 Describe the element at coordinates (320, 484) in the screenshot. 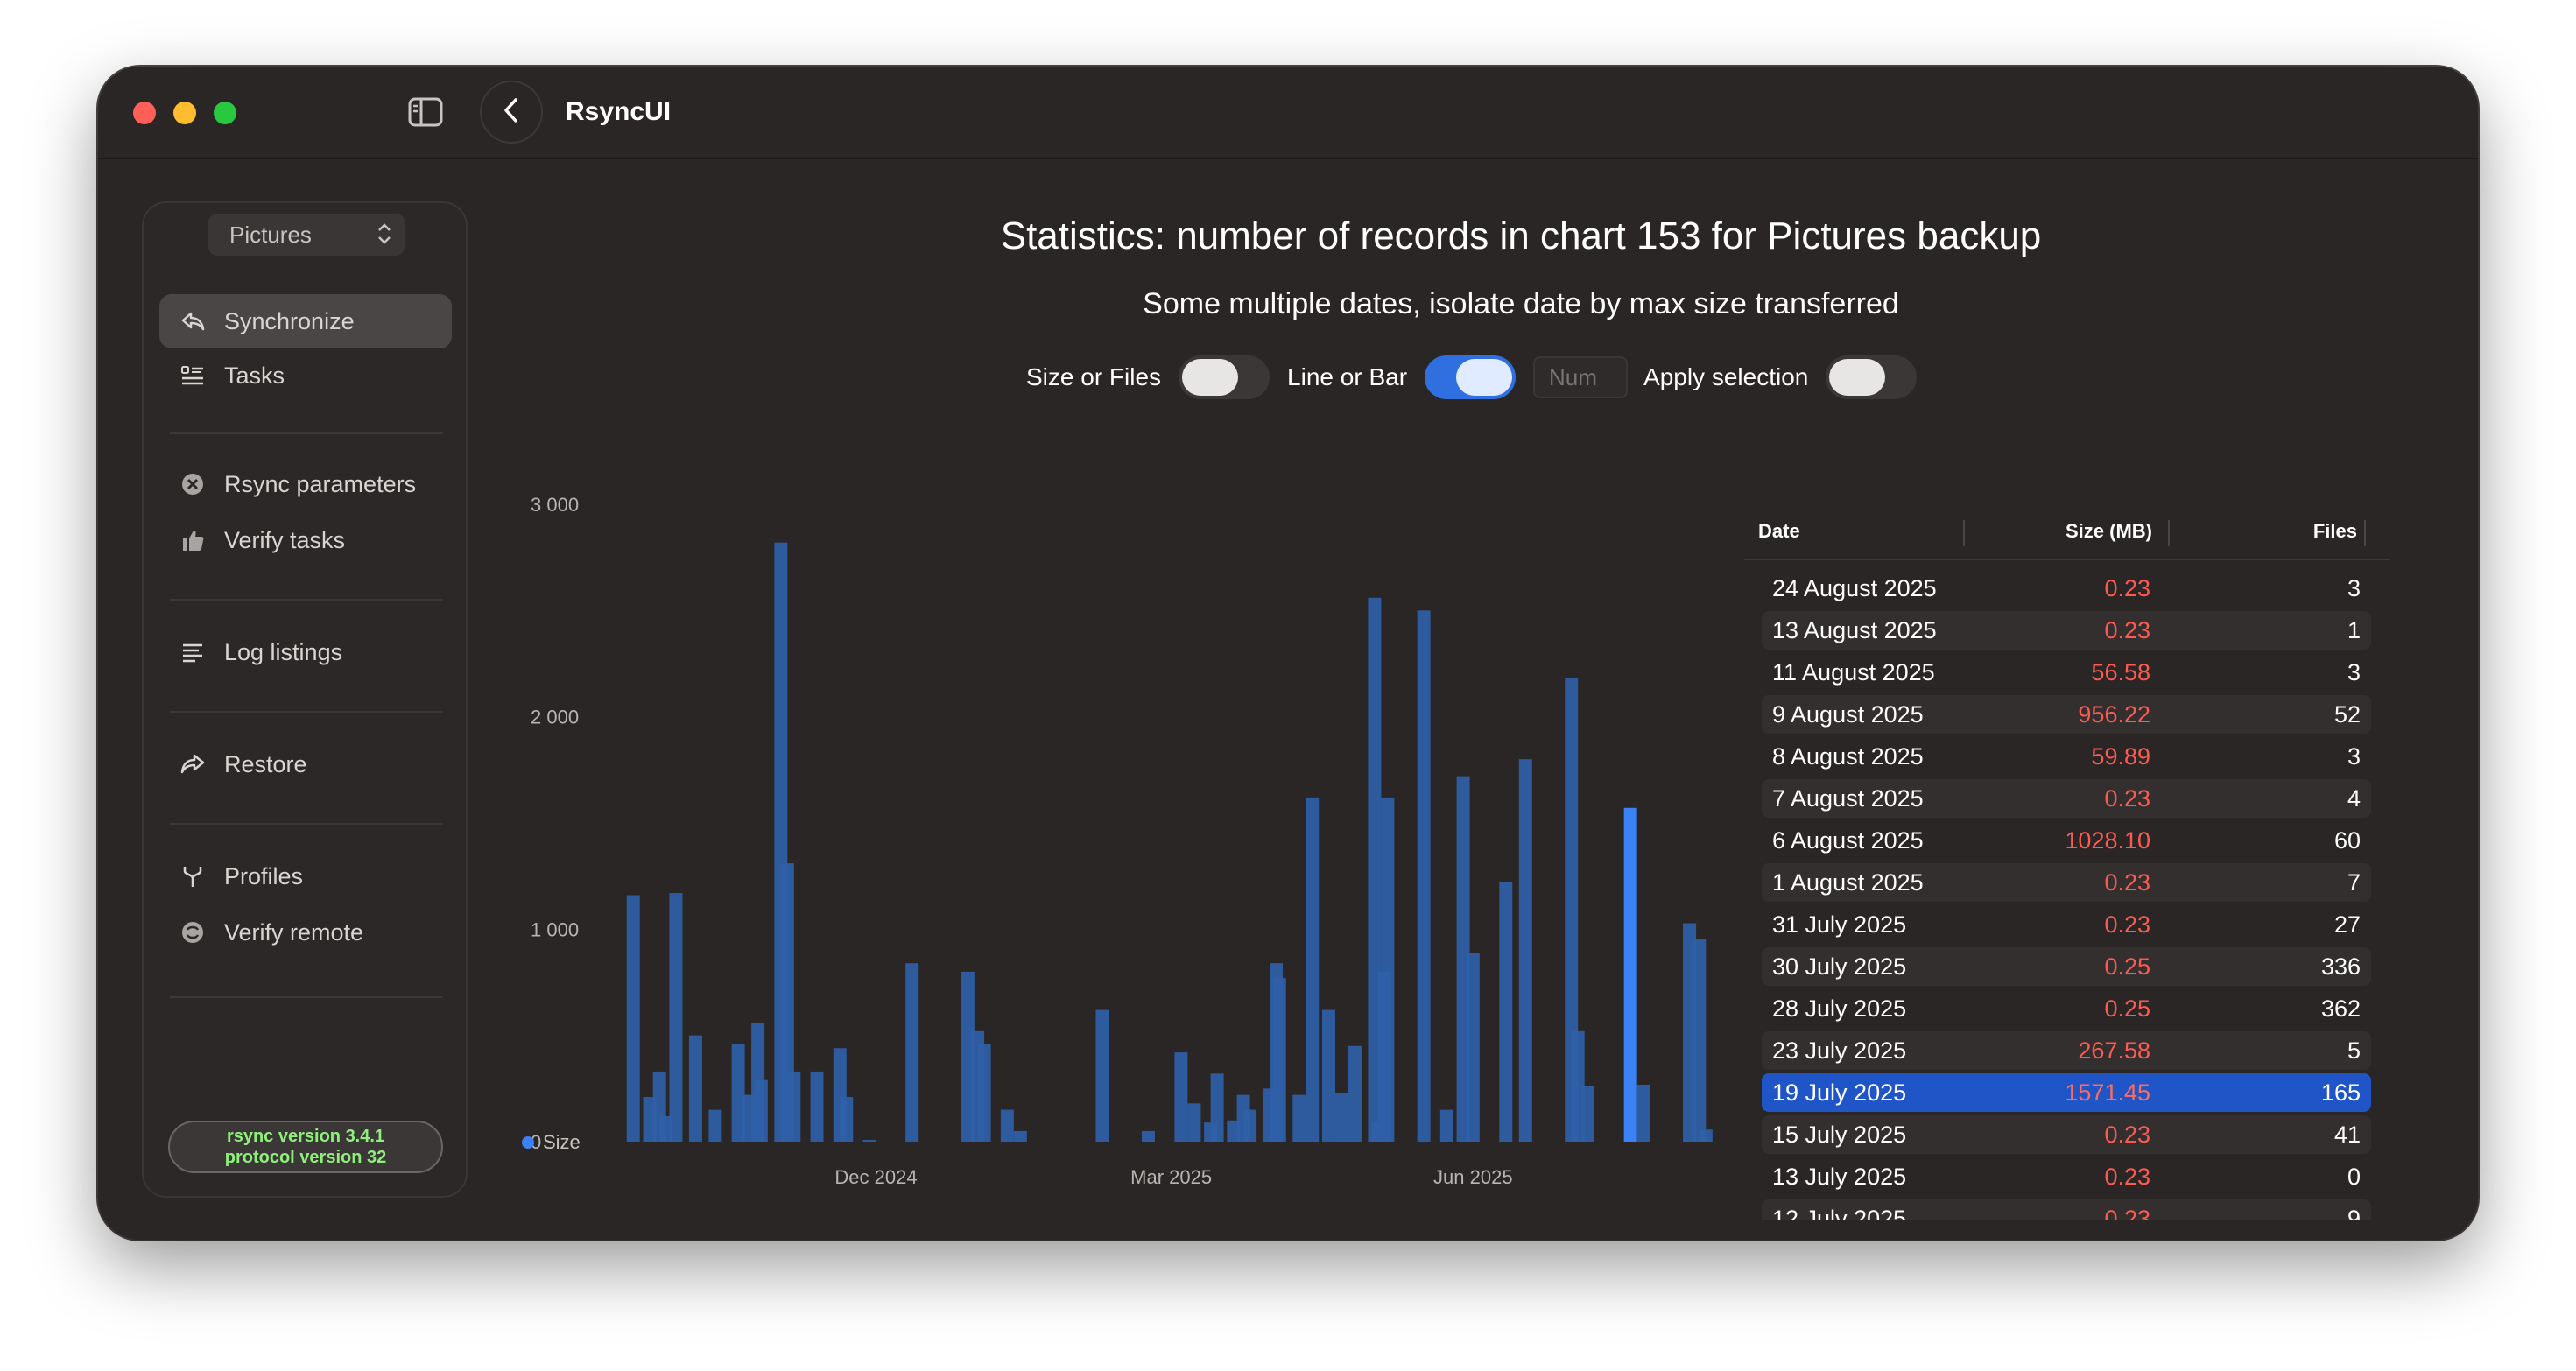

I see `sidebar-item-label: Rsync parameters` at that location.